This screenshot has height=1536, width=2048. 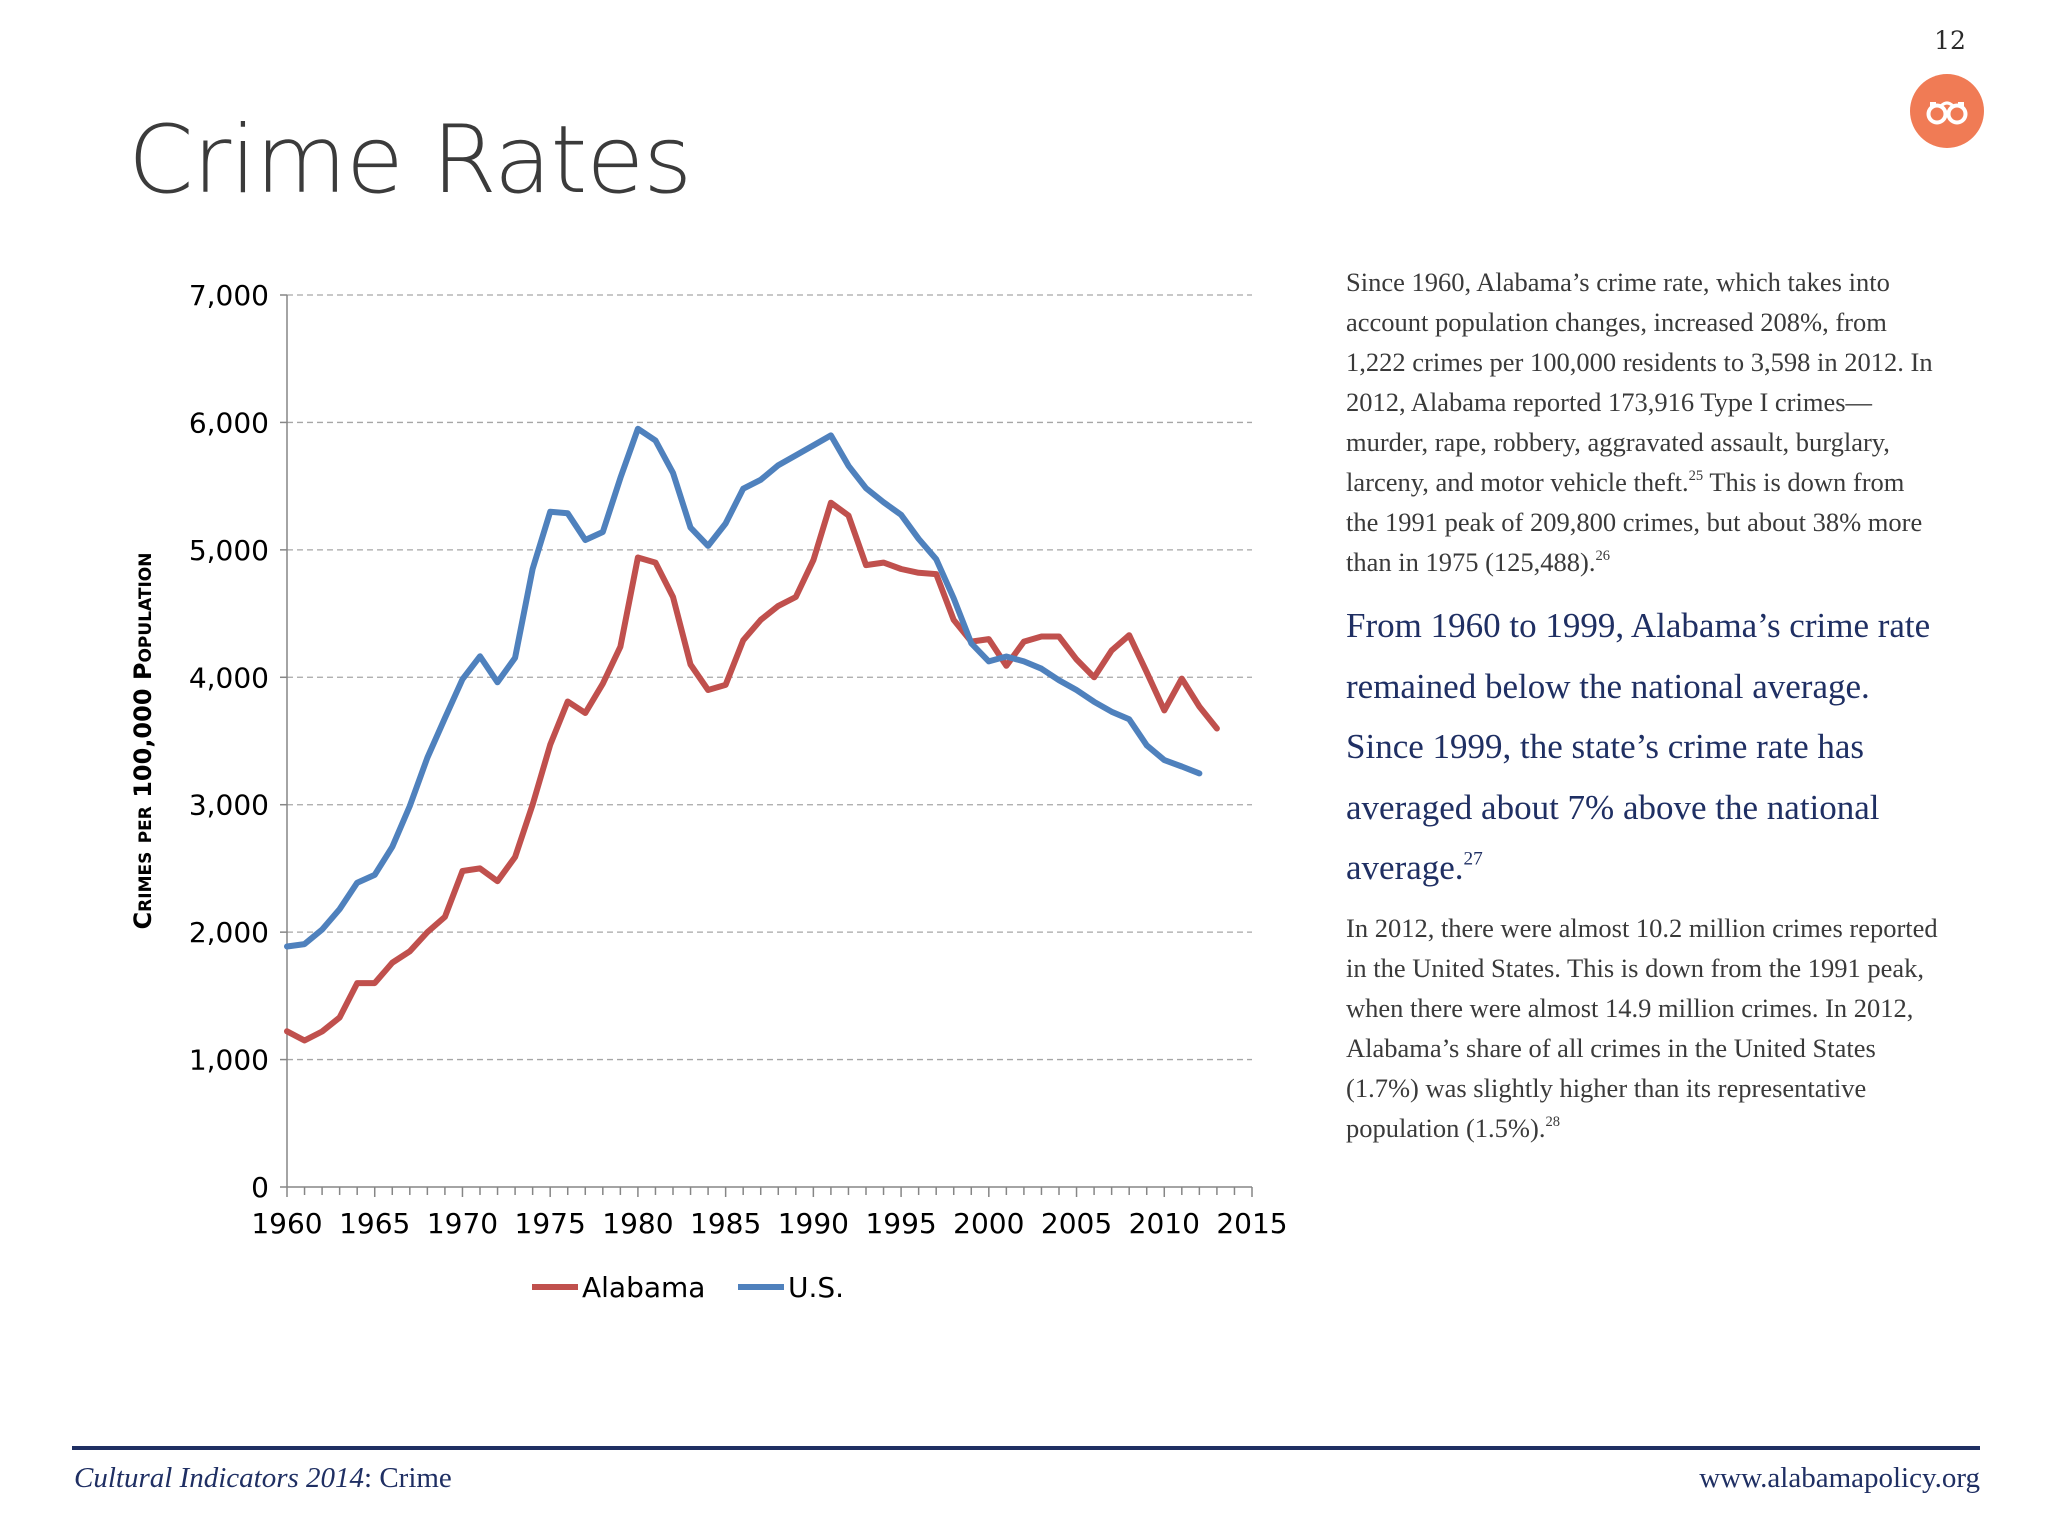 What do you see at coordinates (1473, 859) in the screenshot?
I see `footnote-ref: 27` at bounding box center [1473, 859].